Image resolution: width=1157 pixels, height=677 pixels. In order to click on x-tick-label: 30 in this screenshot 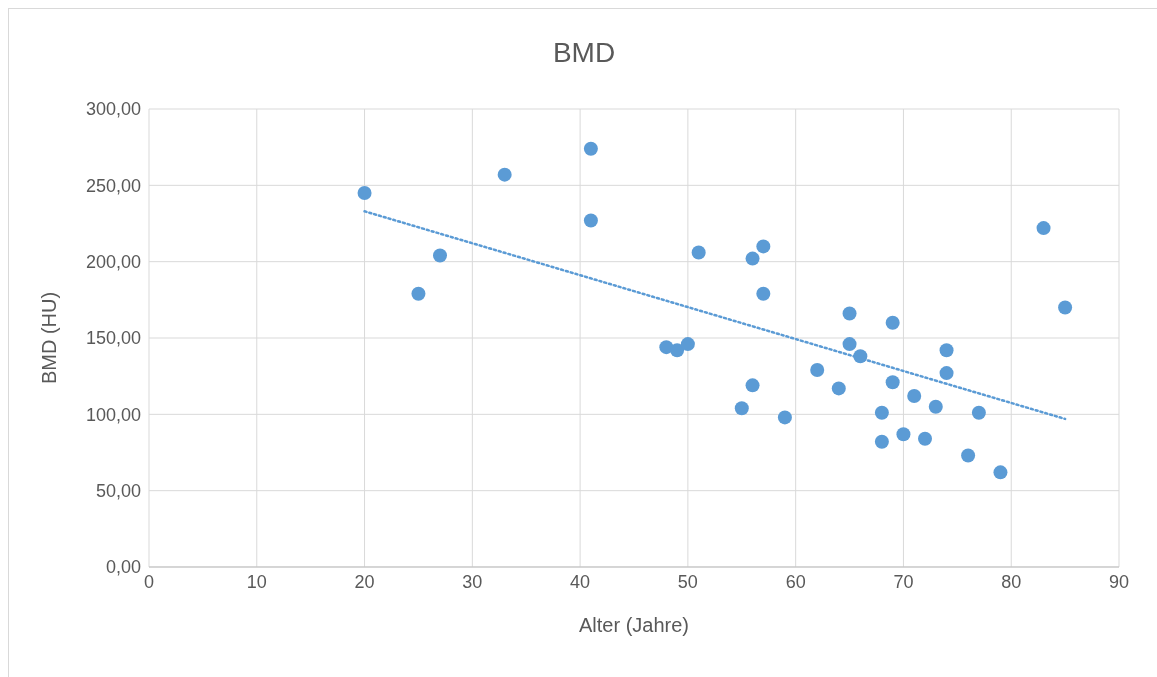, I will do `click(472, 581)`.